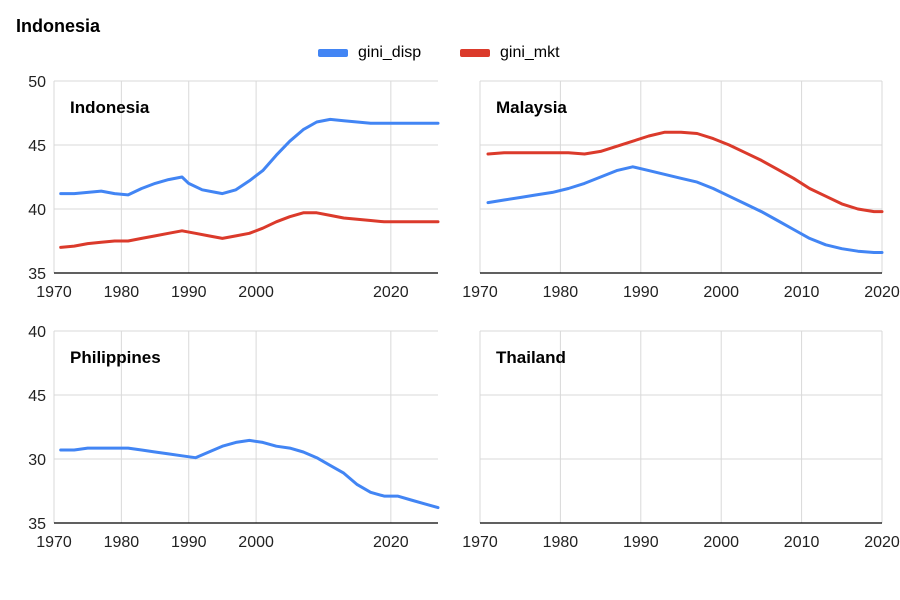 The width and height of the screenshot is (900, 600). I want to click on xtick-label-malaysia-1: 1980, so click(561, 292).